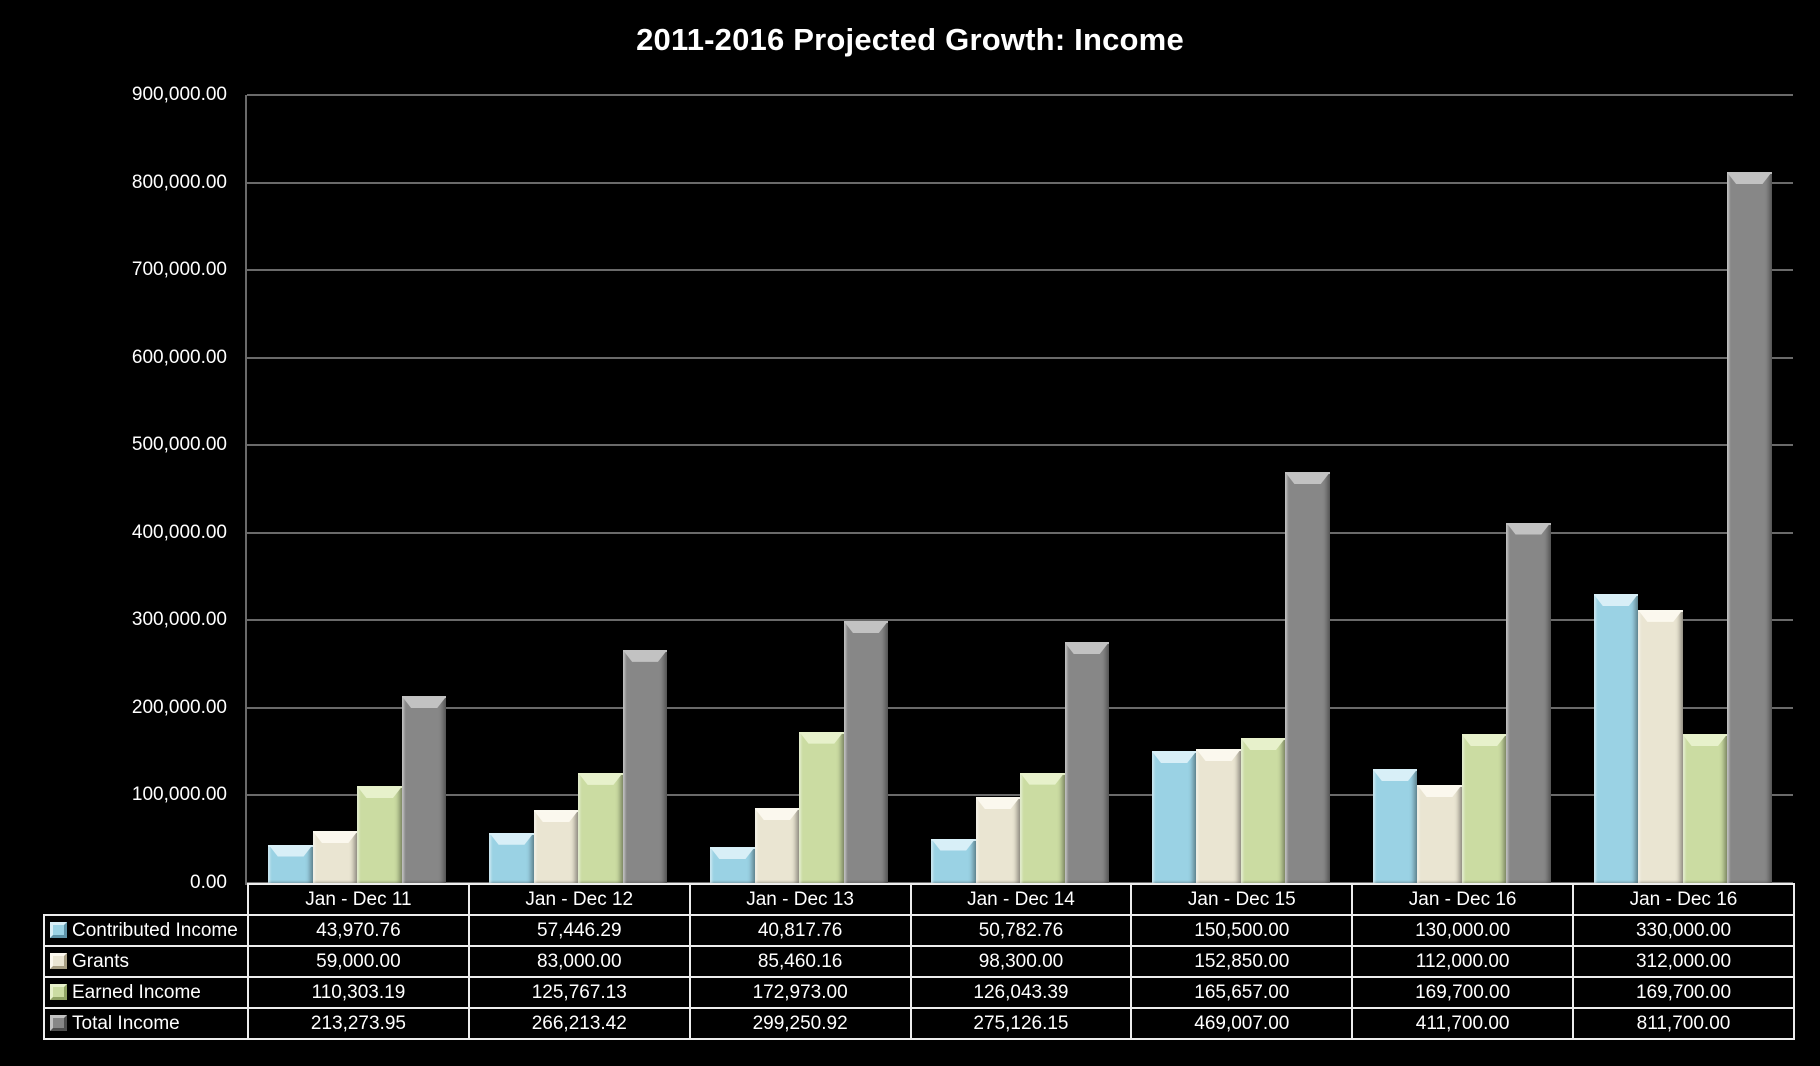 The height and width of the screenshot is (1066, 1820). What do you see at coordinates (101, 961) in the screenshot?
I see `series-name: Grants` at bounding box center [101, 961].